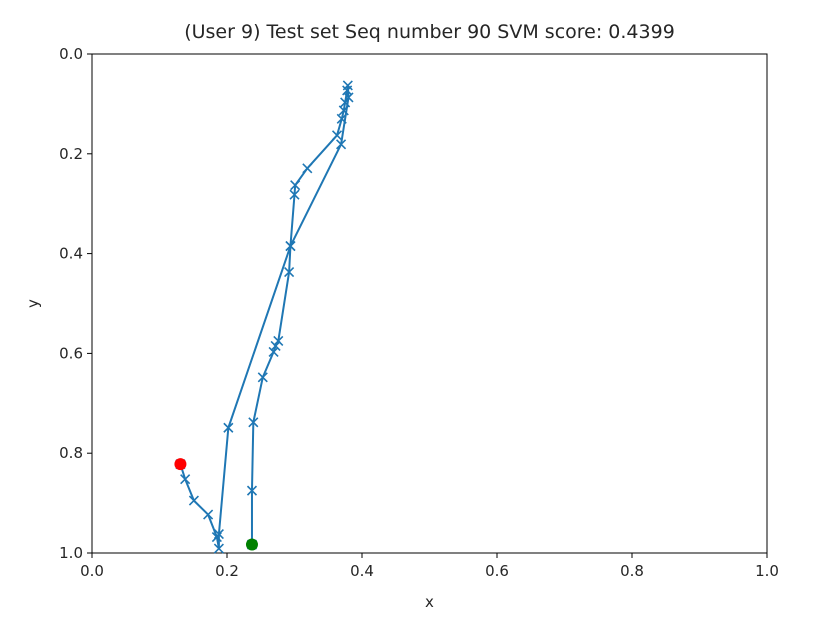  I want to click on y-tick-label: 0.0, so click(71, 54).